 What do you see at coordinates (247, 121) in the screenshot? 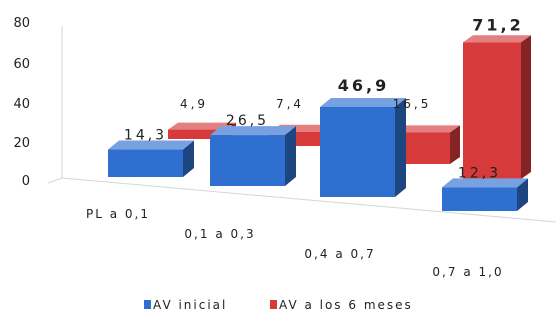
I see `data-label-av-inicial: 26,5` at bounding box center [247, 121].